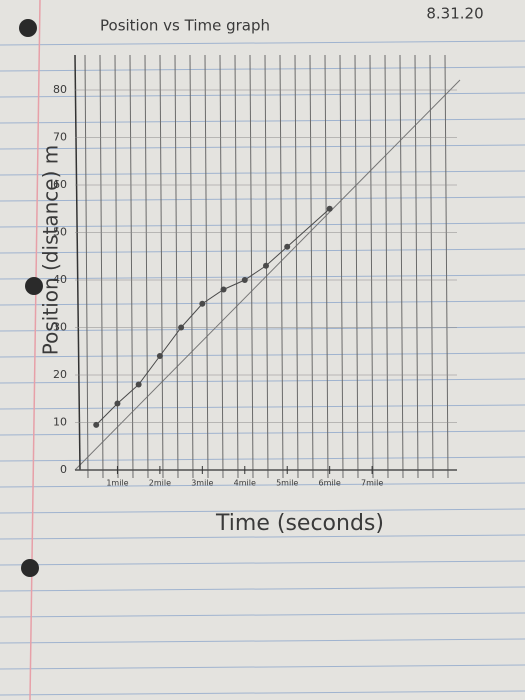 The height and width of the screenshot is (700, 525). Describe the element at coordinates (77, 262) in the screenshot. I see `y-axis` at that location.